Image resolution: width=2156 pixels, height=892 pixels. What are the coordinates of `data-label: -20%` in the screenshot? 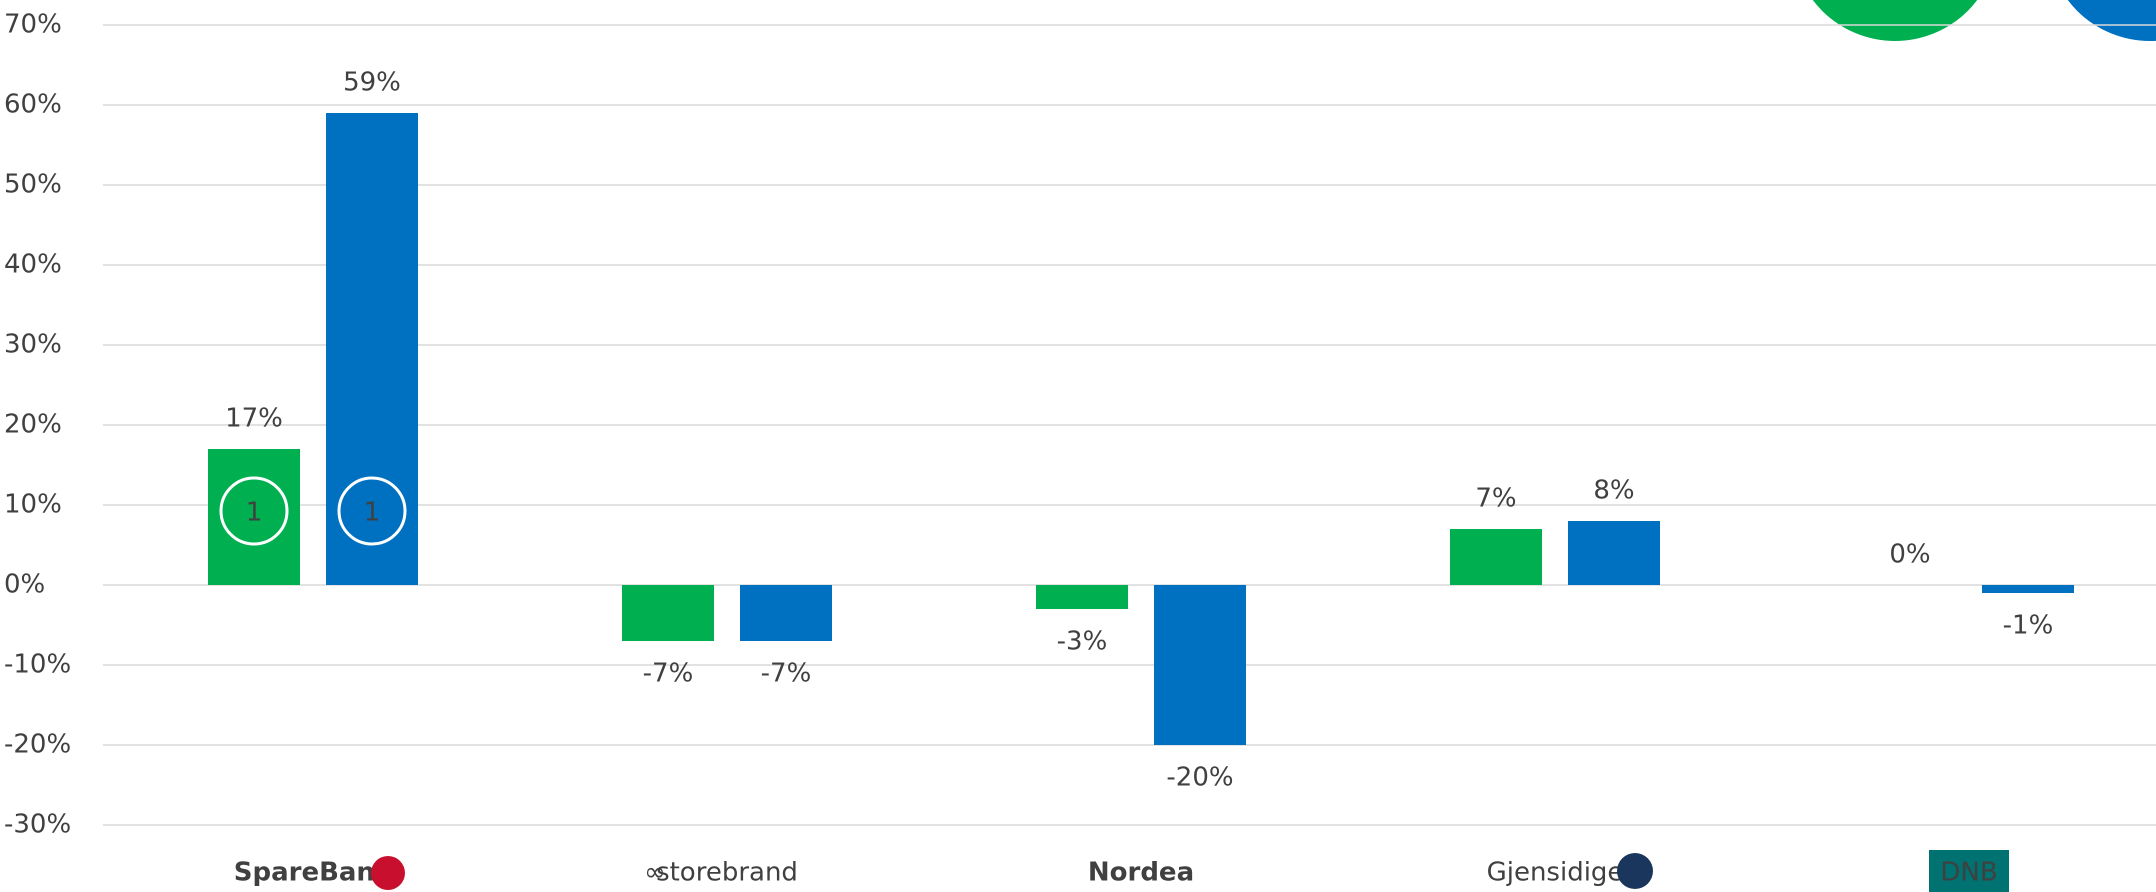 It's located at (1199, 778).